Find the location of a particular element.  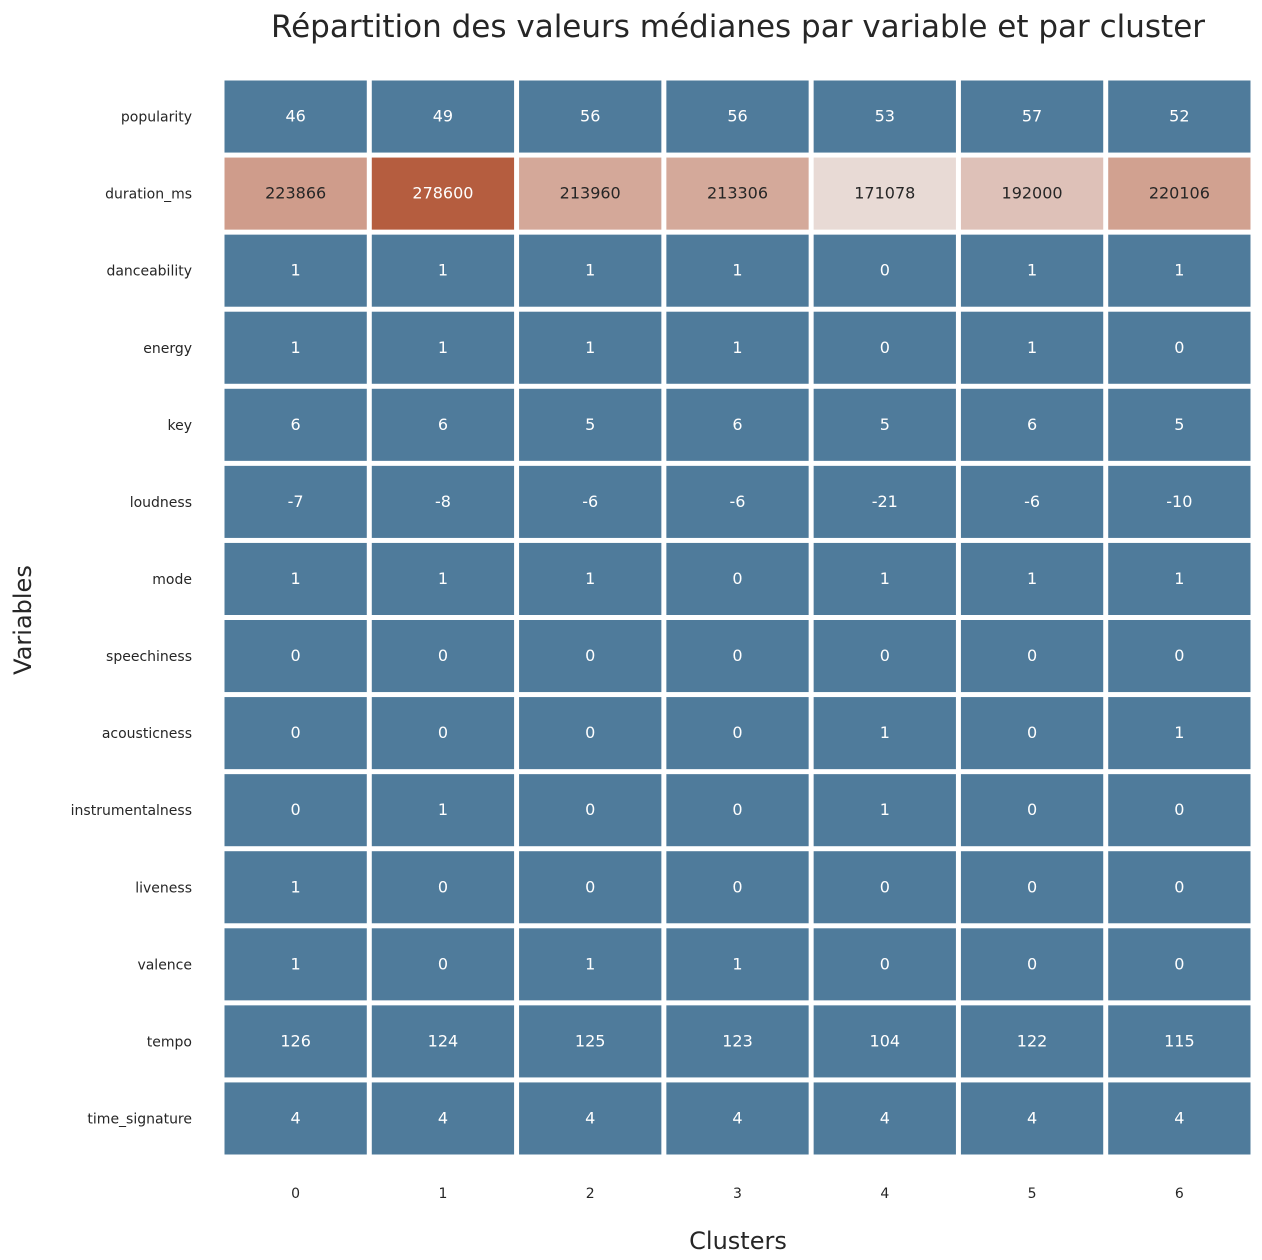

cell-value-label: 213306 is located at coordinates (737, 193).